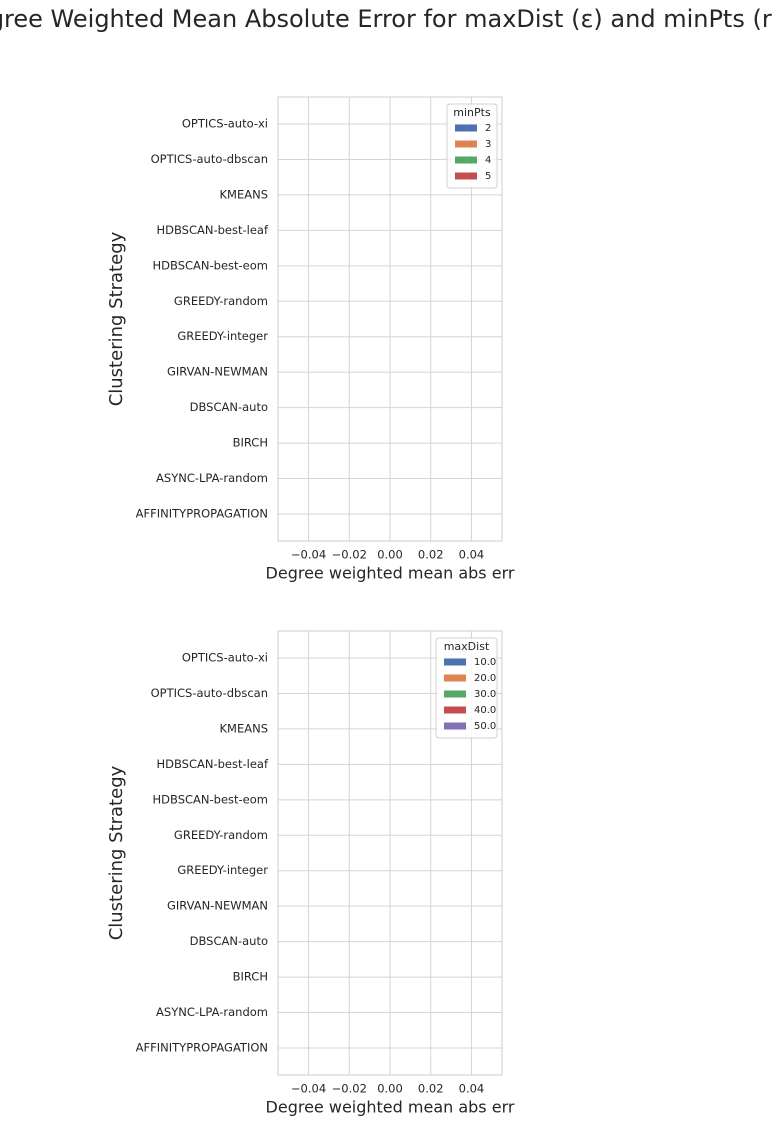 This screenshot has width=772, height=1126. I want to click on legend-label: 5, so click(488, 176).